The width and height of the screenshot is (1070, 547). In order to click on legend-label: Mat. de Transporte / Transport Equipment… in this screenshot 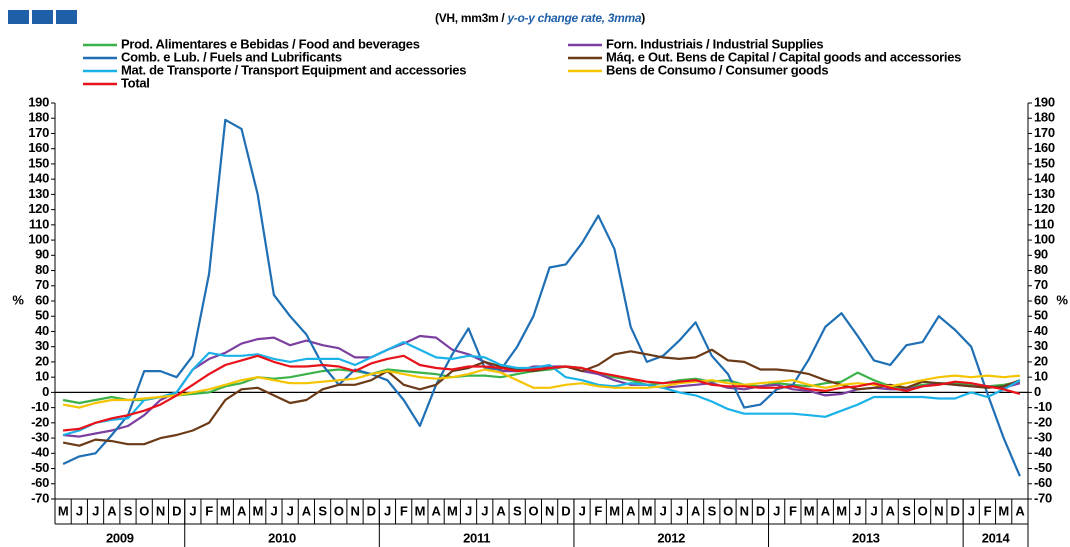, I will do `click(293, 69)`.